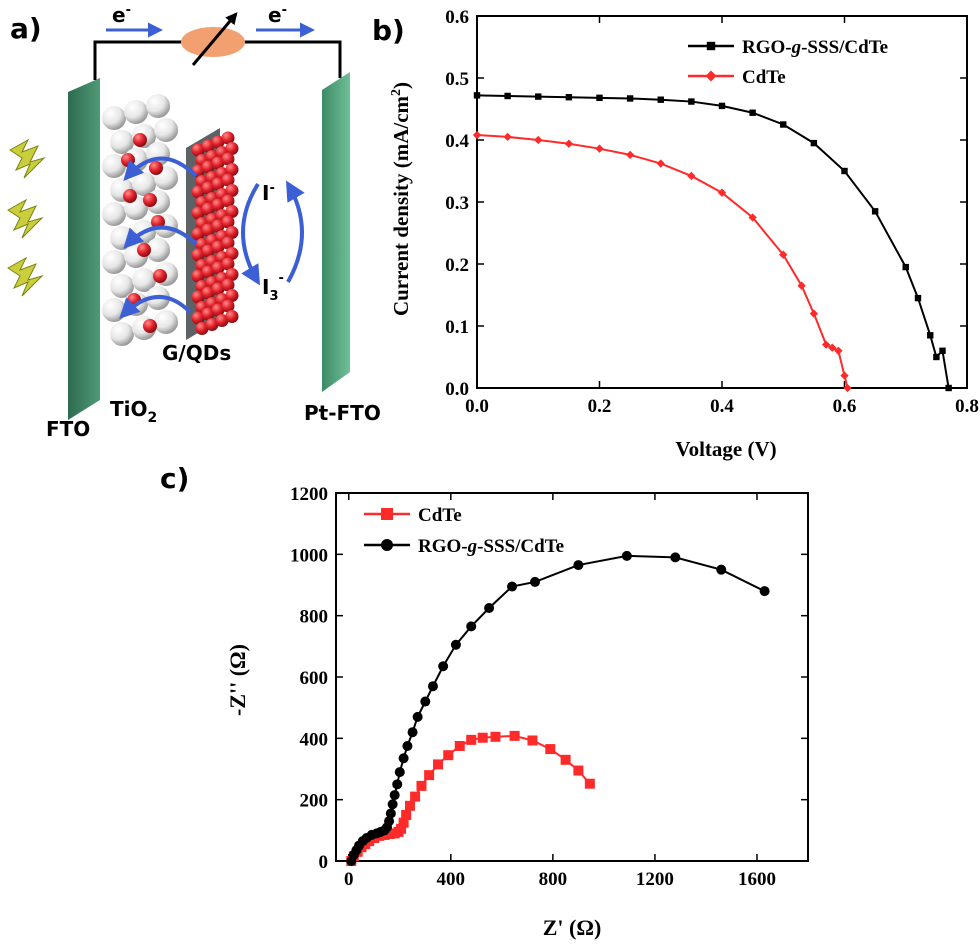 Image resolution: width=980 pixels, height=947 pixels. Describe the element at coordinates (314, 678) in the screenshot. I see `y-tick-label: 600` at that location.